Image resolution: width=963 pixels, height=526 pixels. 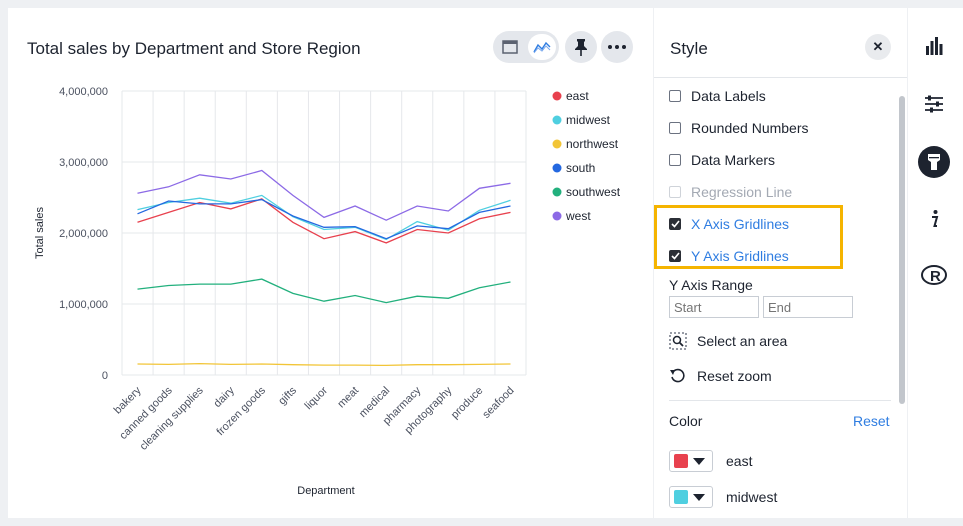 I want to click on x-tick-label: meat, so click(x=348, y=398).